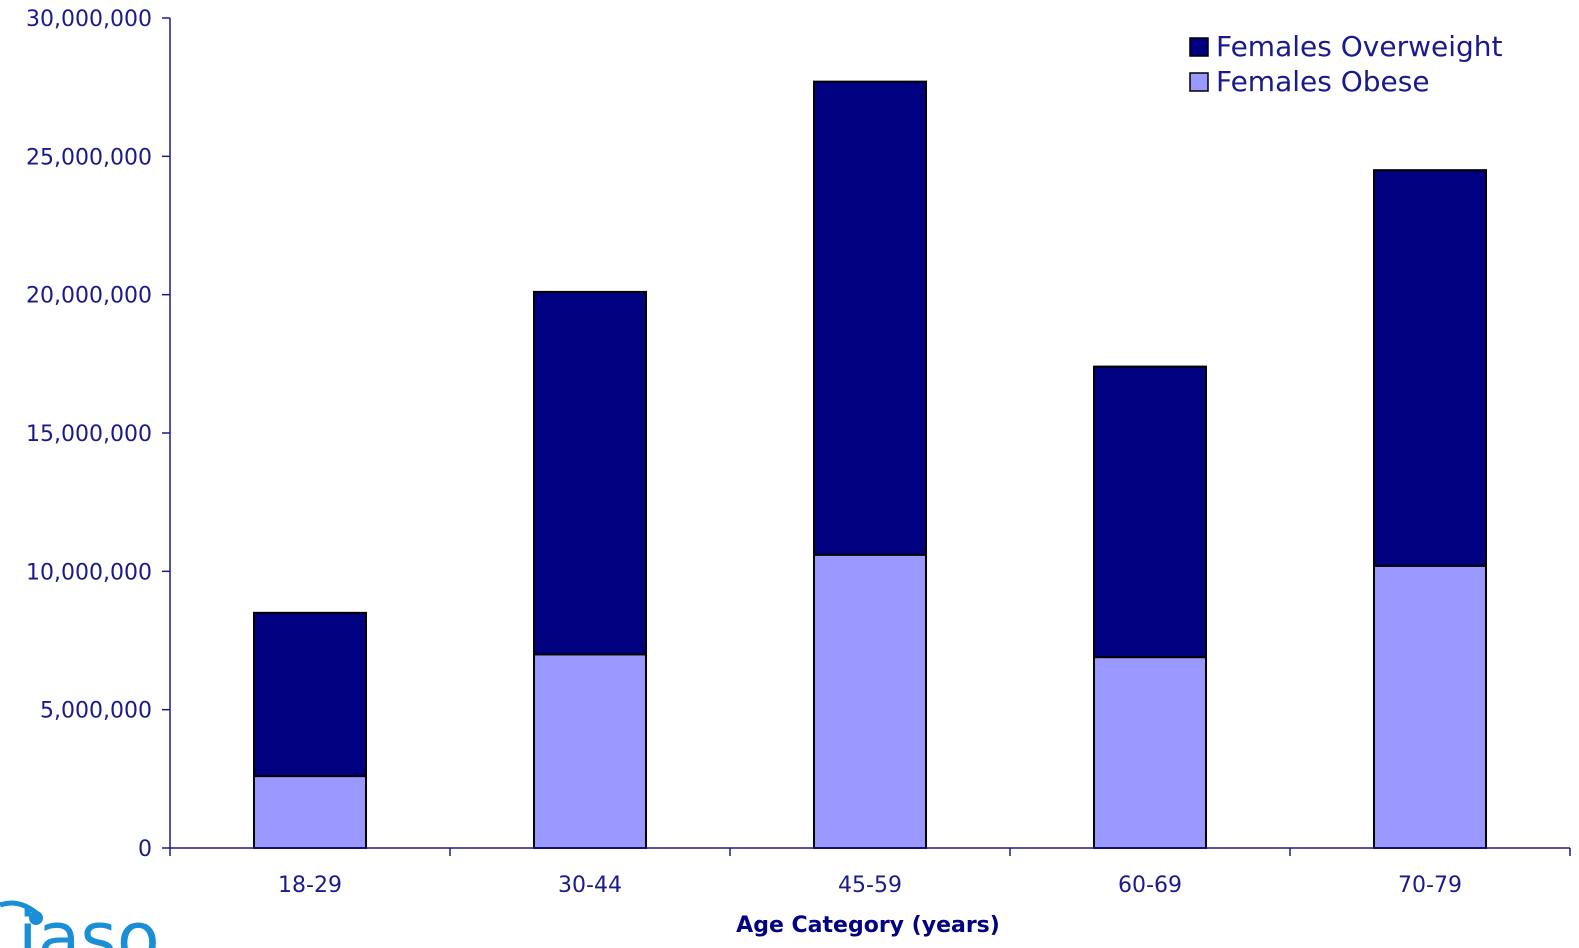 This screenshot has width=1579, height=948. Describe the element at coordinates (310, 885) in the screenshot. I see `x-tick-label: 18-29` at that location.